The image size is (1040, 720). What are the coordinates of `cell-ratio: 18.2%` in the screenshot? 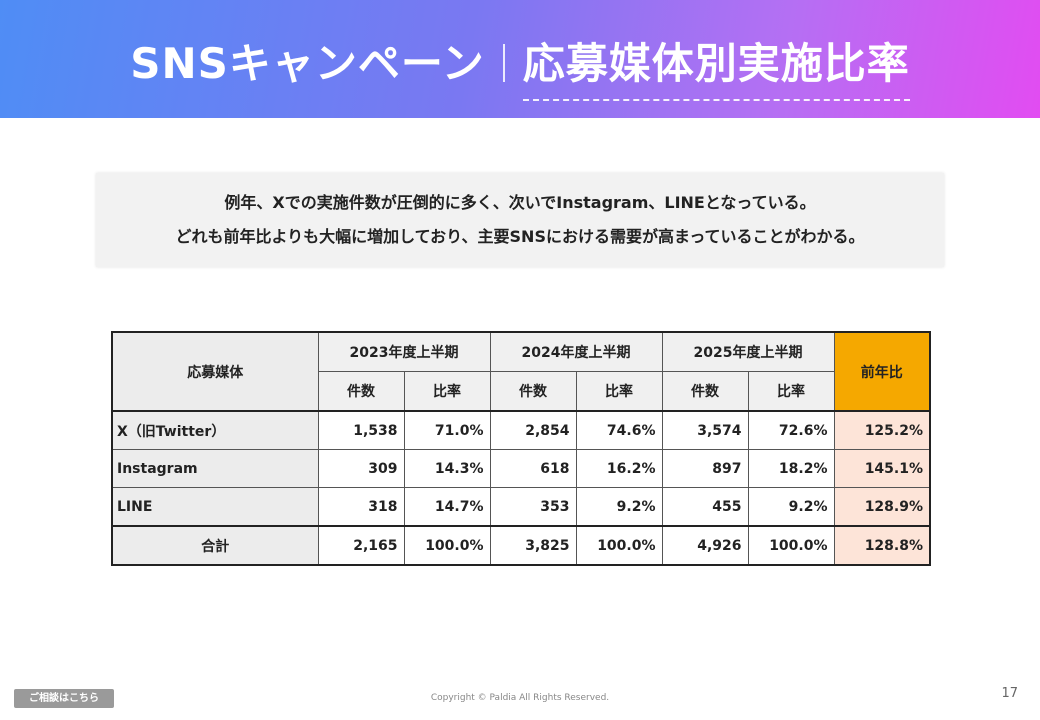 It's located at (791, 468).